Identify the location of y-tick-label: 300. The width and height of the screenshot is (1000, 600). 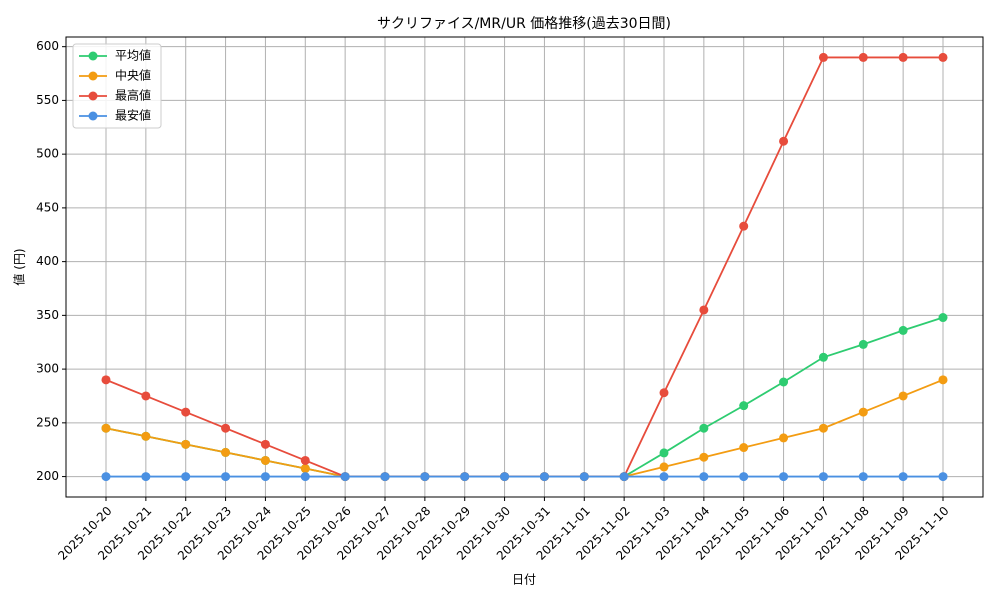
(47, 369).